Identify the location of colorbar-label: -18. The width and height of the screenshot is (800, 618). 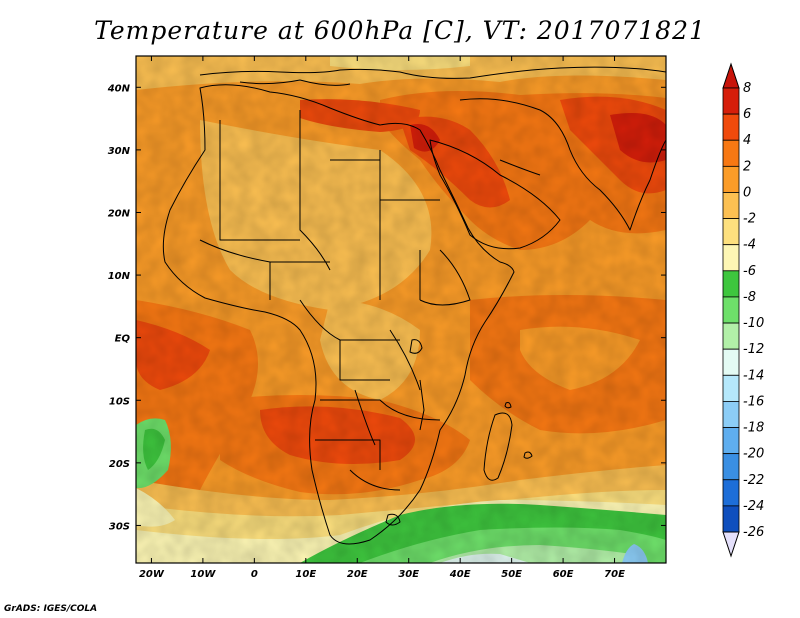
(753, 428).